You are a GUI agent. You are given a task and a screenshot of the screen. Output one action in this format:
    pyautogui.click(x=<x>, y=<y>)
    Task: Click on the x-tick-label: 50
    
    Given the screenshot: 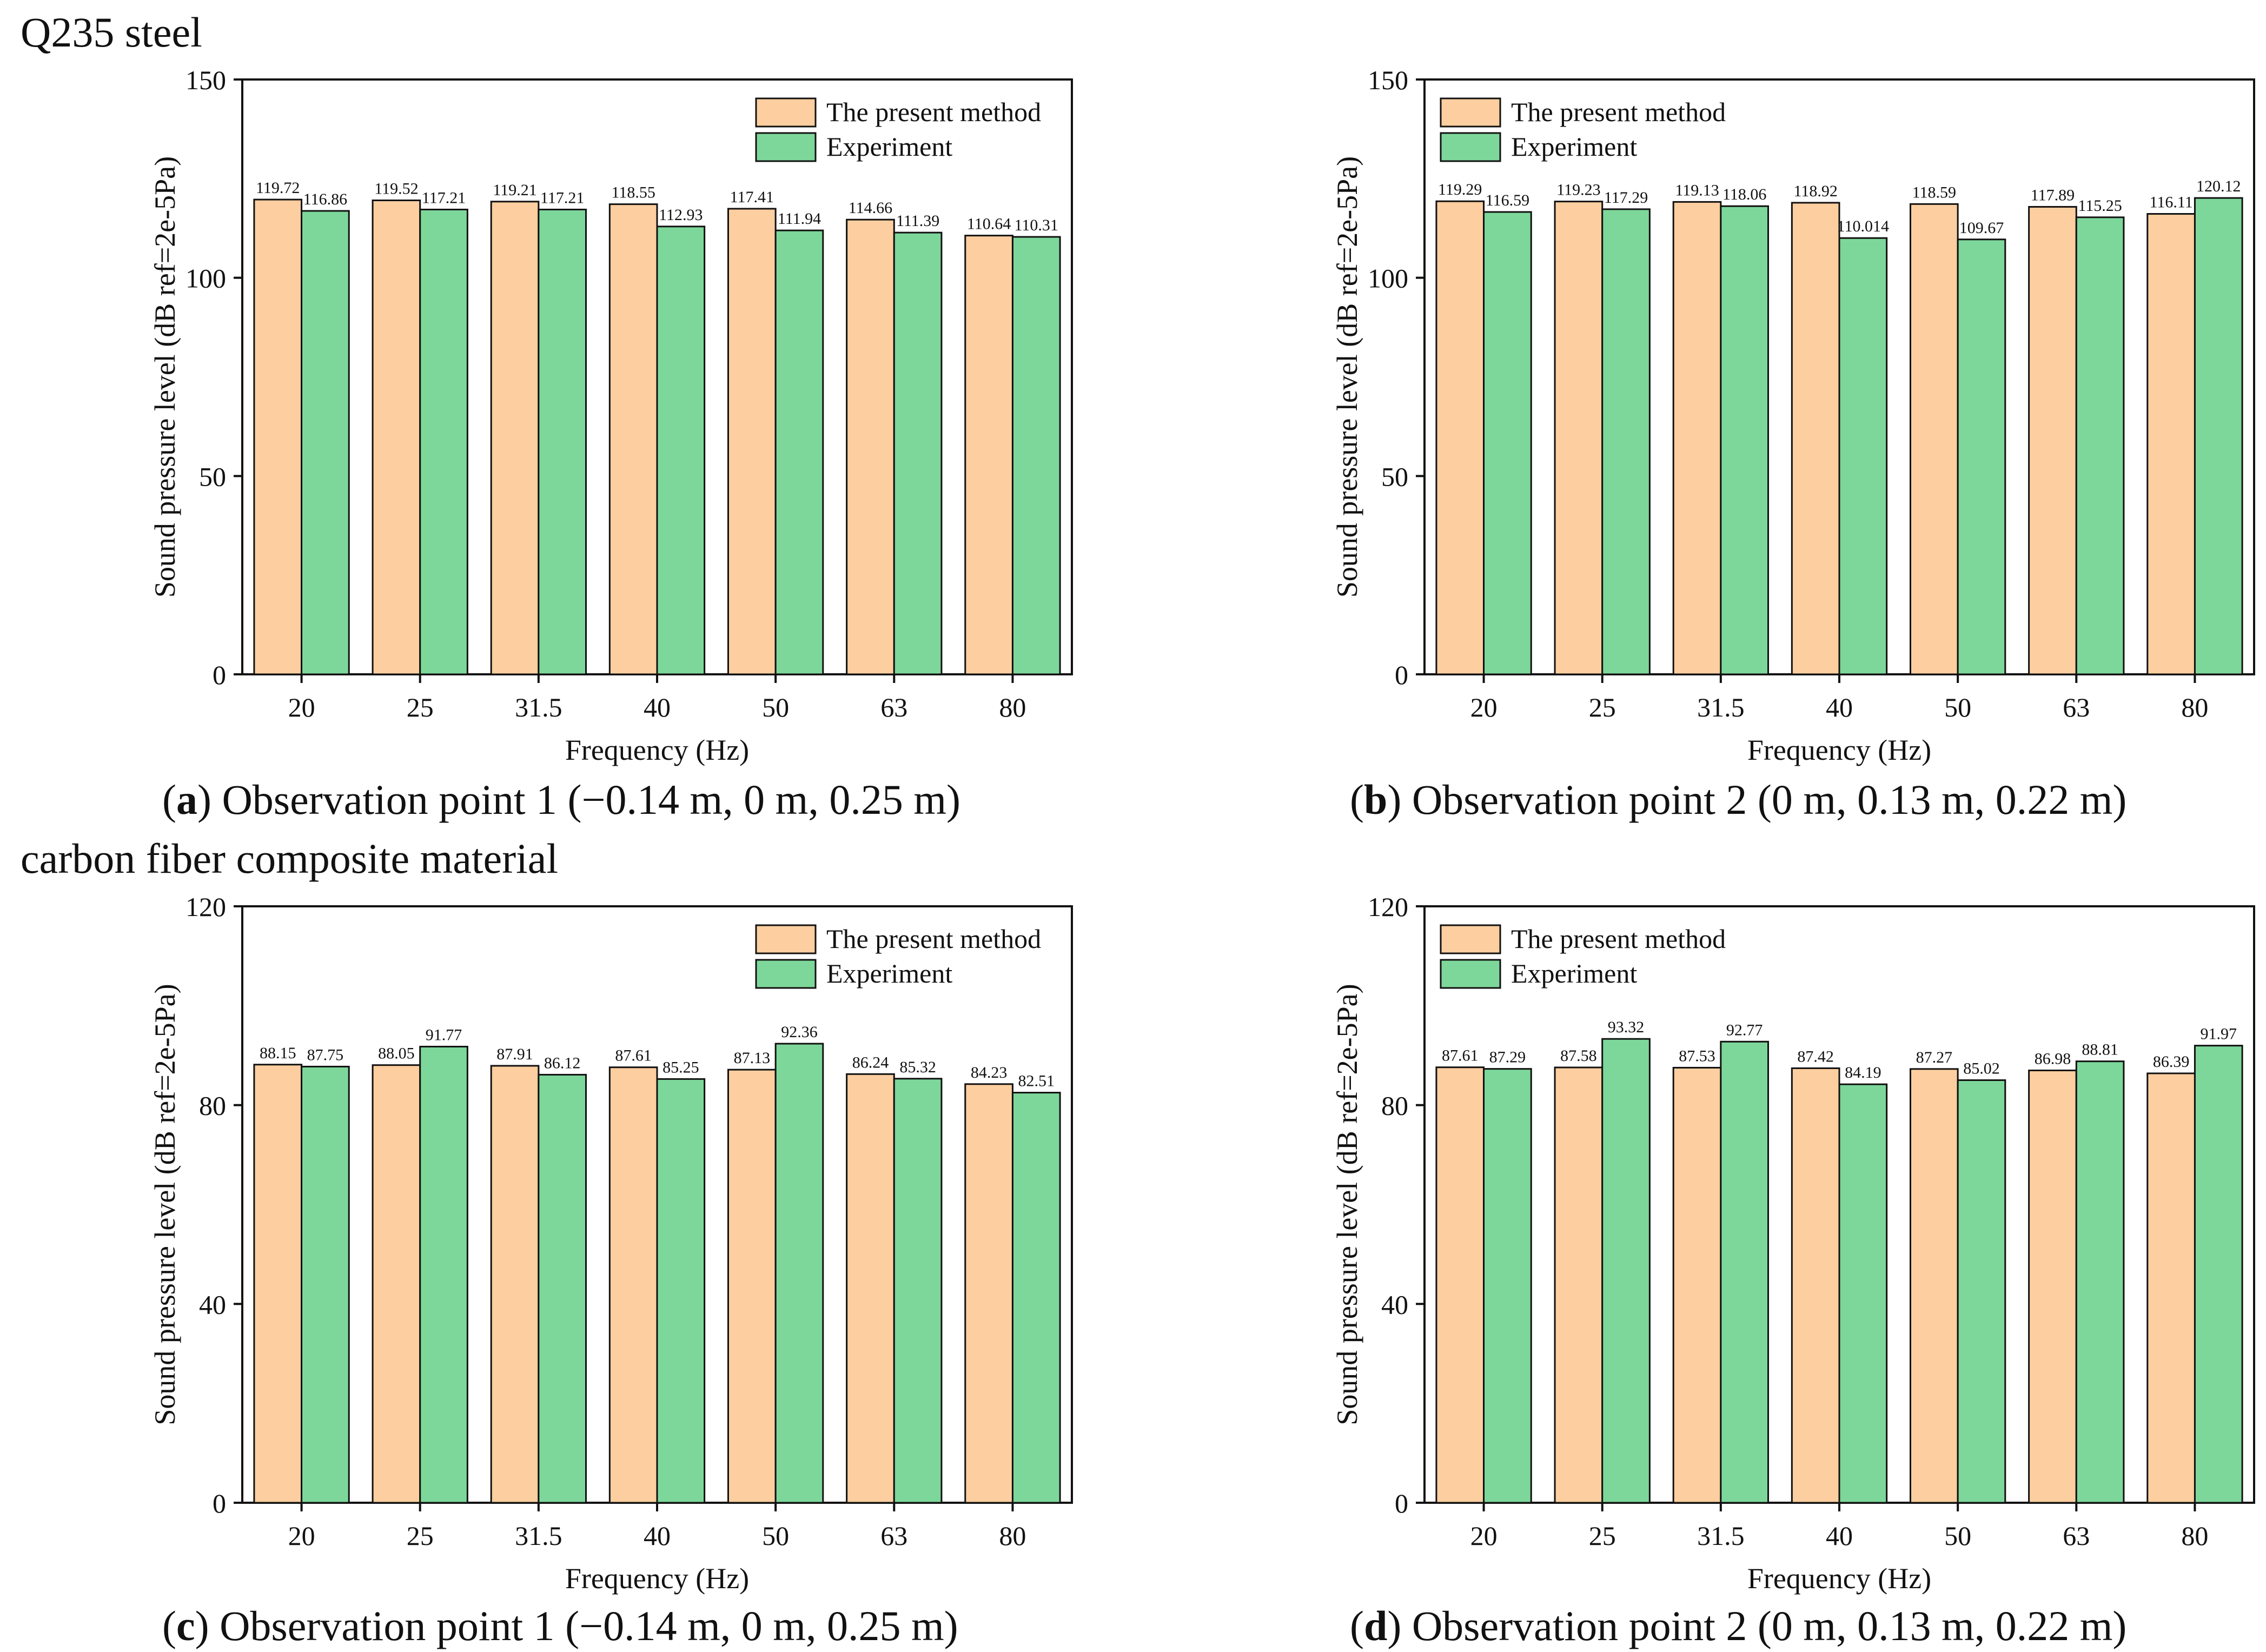 What is the action you would take?
    pyautogui.click(x=1957, y=707)
    